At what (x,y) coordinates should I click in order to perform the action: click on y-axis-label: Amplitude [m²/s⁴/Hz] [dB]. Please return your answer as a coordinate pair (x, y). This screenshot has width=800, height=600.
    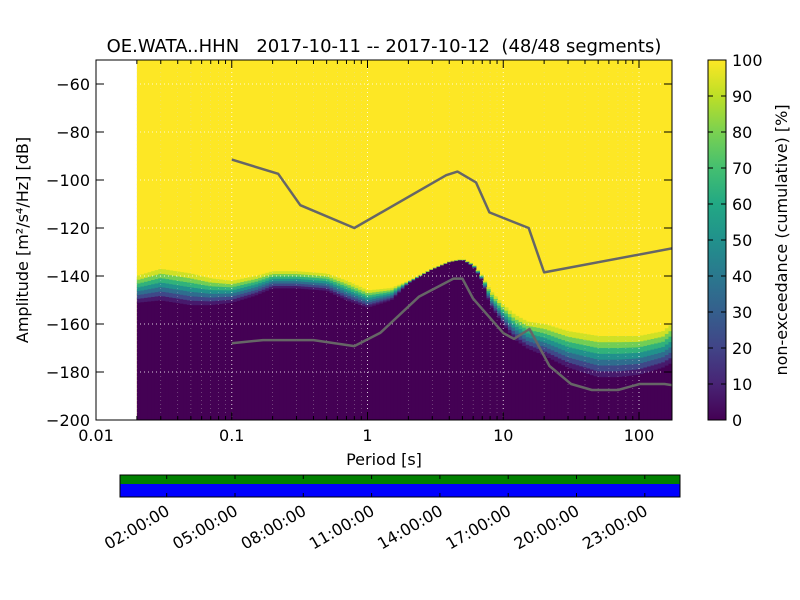
    Looking at the image, I should click on (22, 240).